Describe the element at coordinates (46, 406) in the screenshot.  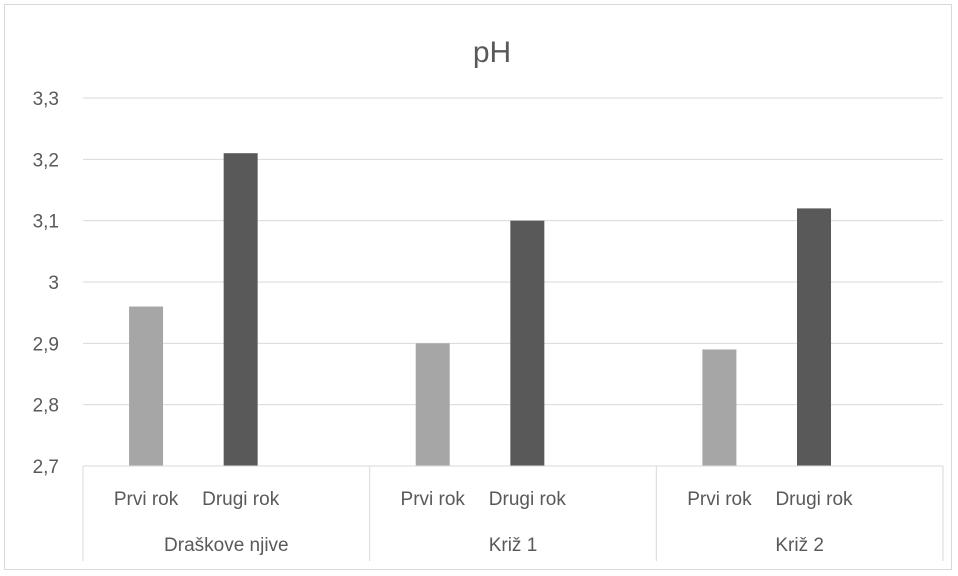
I see `y-tick-label: 2,8` at that location.